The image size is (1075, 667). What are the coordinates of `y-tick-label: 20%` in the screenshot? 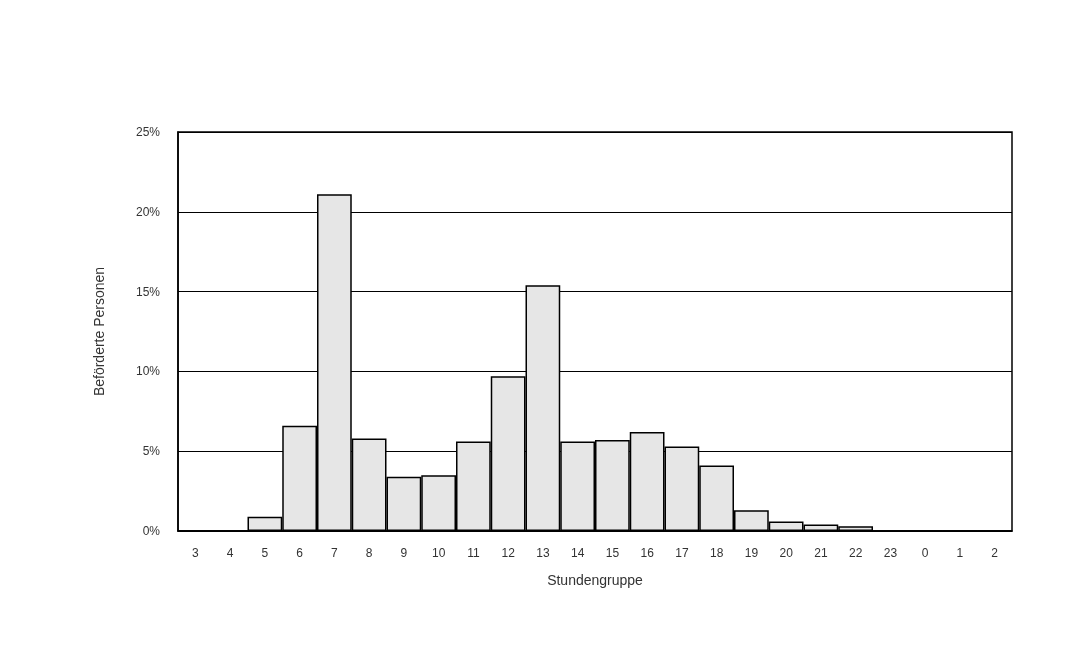 It's located at (148, 211).